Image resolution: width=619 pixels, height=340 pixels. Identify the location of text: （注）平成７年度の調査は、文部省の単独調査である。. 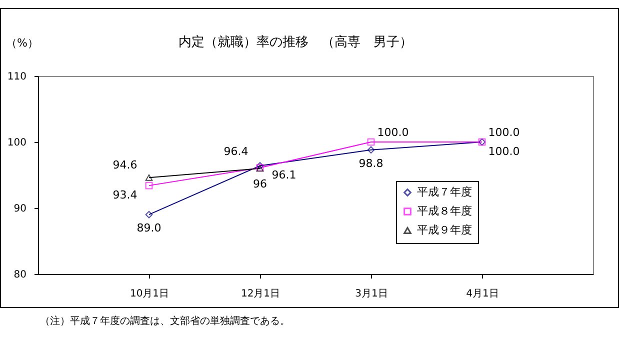
(165, 321).